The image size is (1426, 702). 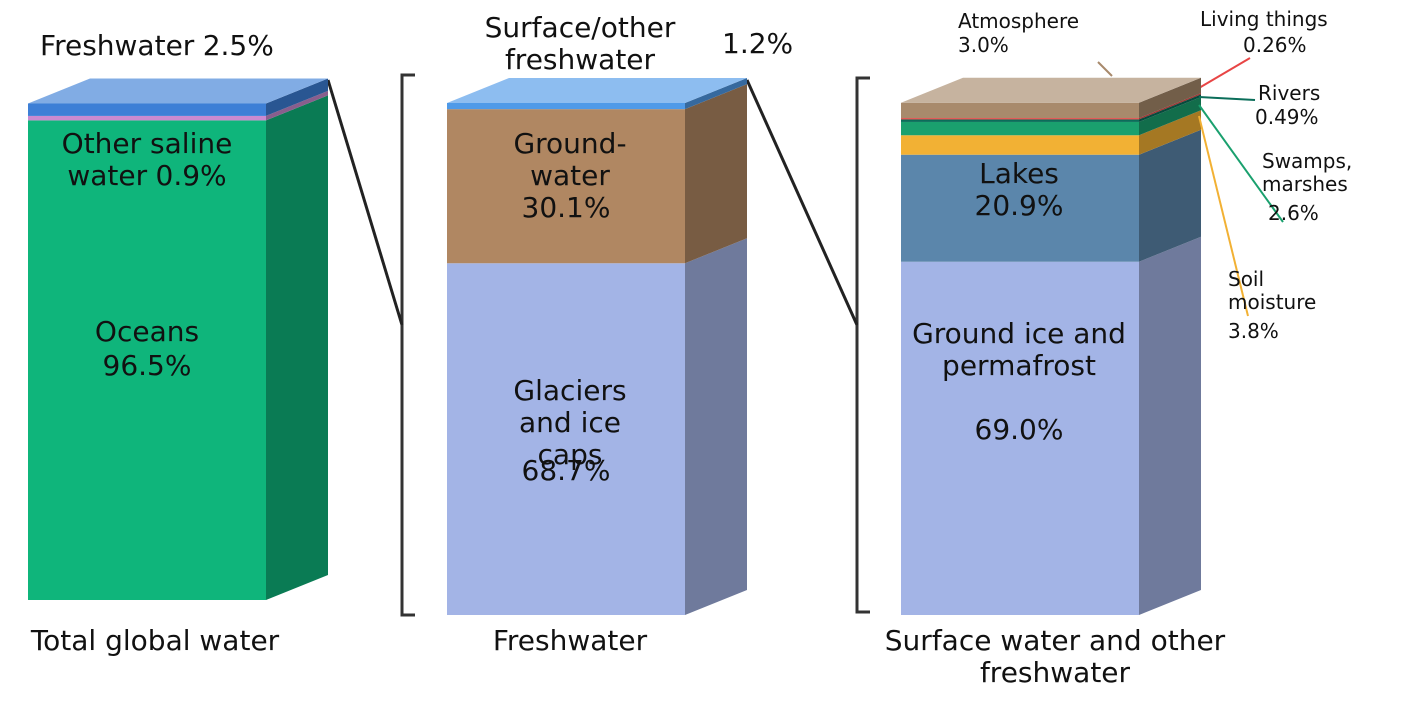 I want to click on segment-value: 0.9%, so click(x=191, y=176).